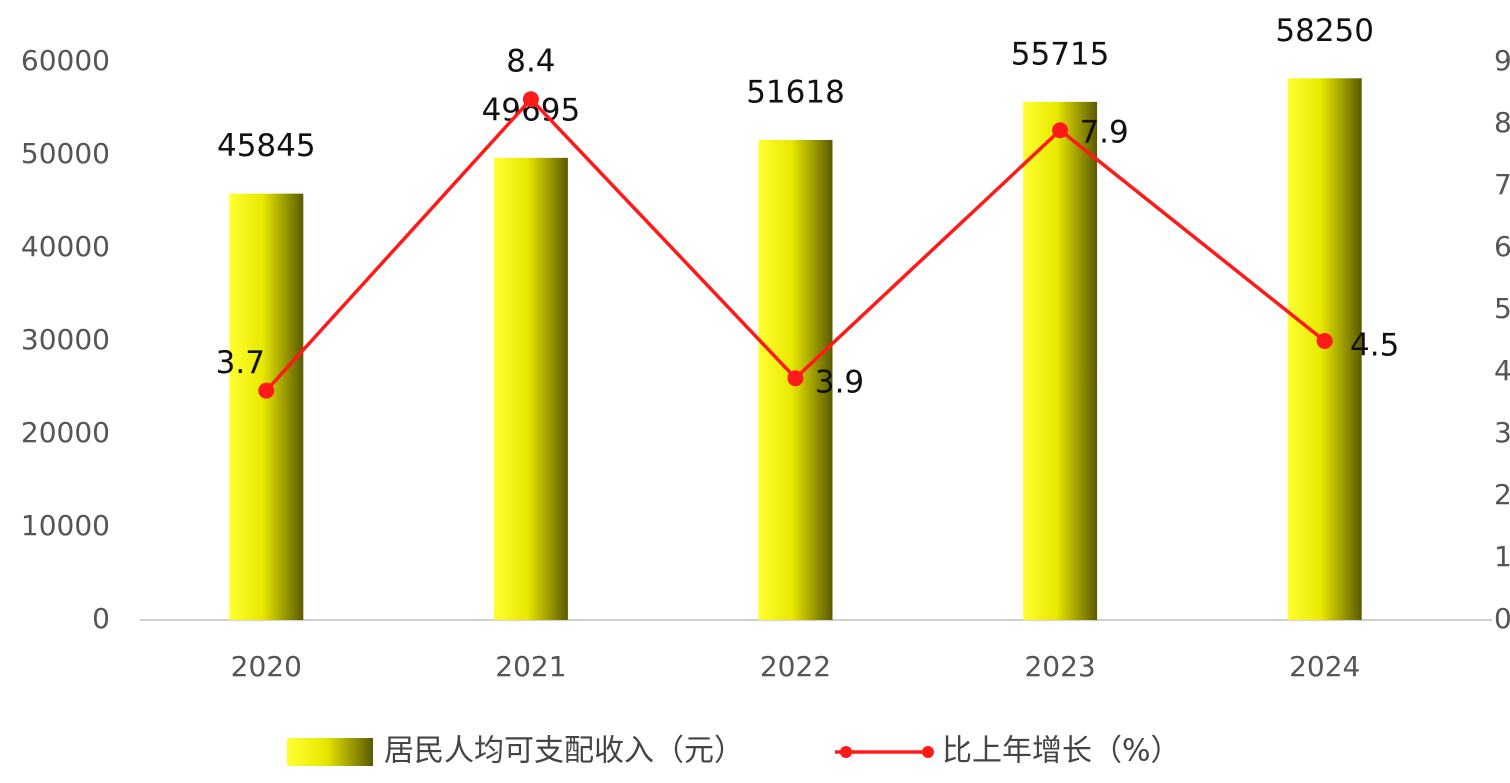 Image resolution: width=1510 pixels, height=783 pixels. Describe the element at coordinates (530, 666) in the screenshot. I see `x-tick-label: 2021` at that location.